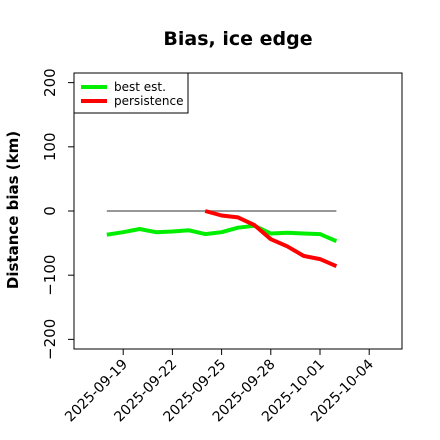 This screenshot has height=440, width=440. What do you see at coordinates (50, 146) in the screenshot?
I see `y-tick-label-3: 100` at bounding box center [50, 146].